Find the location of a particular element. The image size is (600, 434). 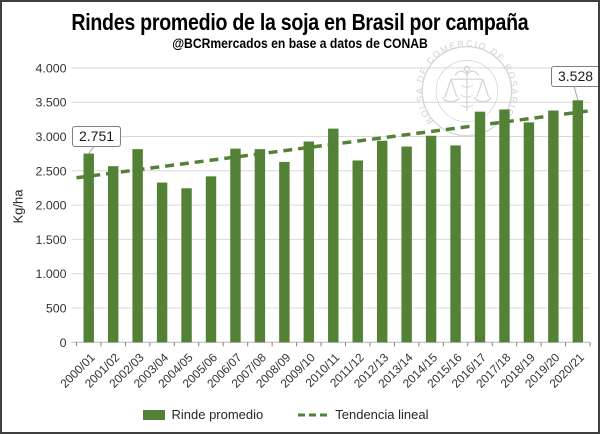

trendline is located at coordinates (333, 144).